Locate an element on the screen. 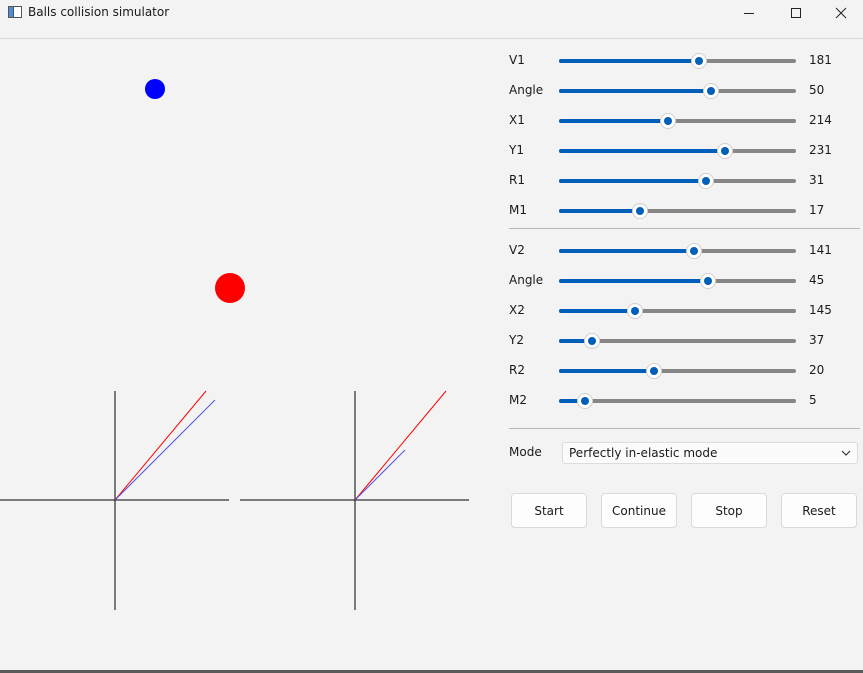 The width and height of the screenshot is (863, 673). ball1-m1-row: M1 17 is located at coordinates (681, 210).